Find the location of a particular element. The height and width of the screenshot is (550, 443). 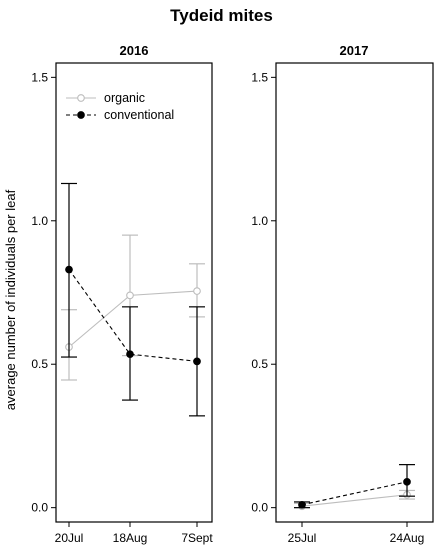

legend-label-organic: organic is located at coordinates (124, 98).